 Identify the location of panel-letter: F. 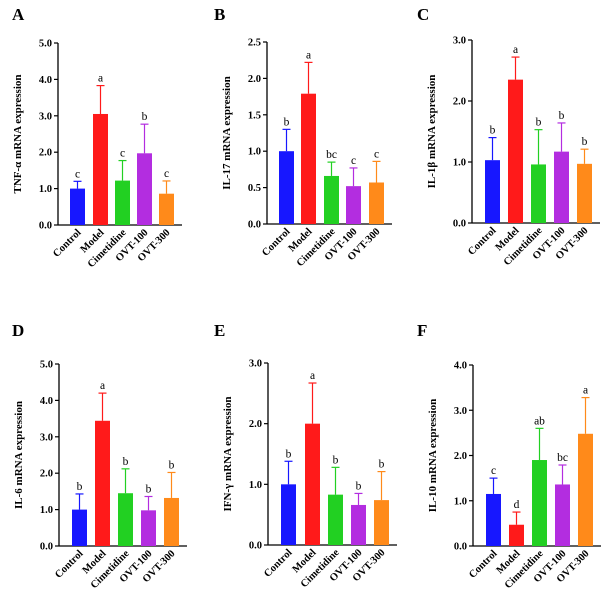
(422, 330).